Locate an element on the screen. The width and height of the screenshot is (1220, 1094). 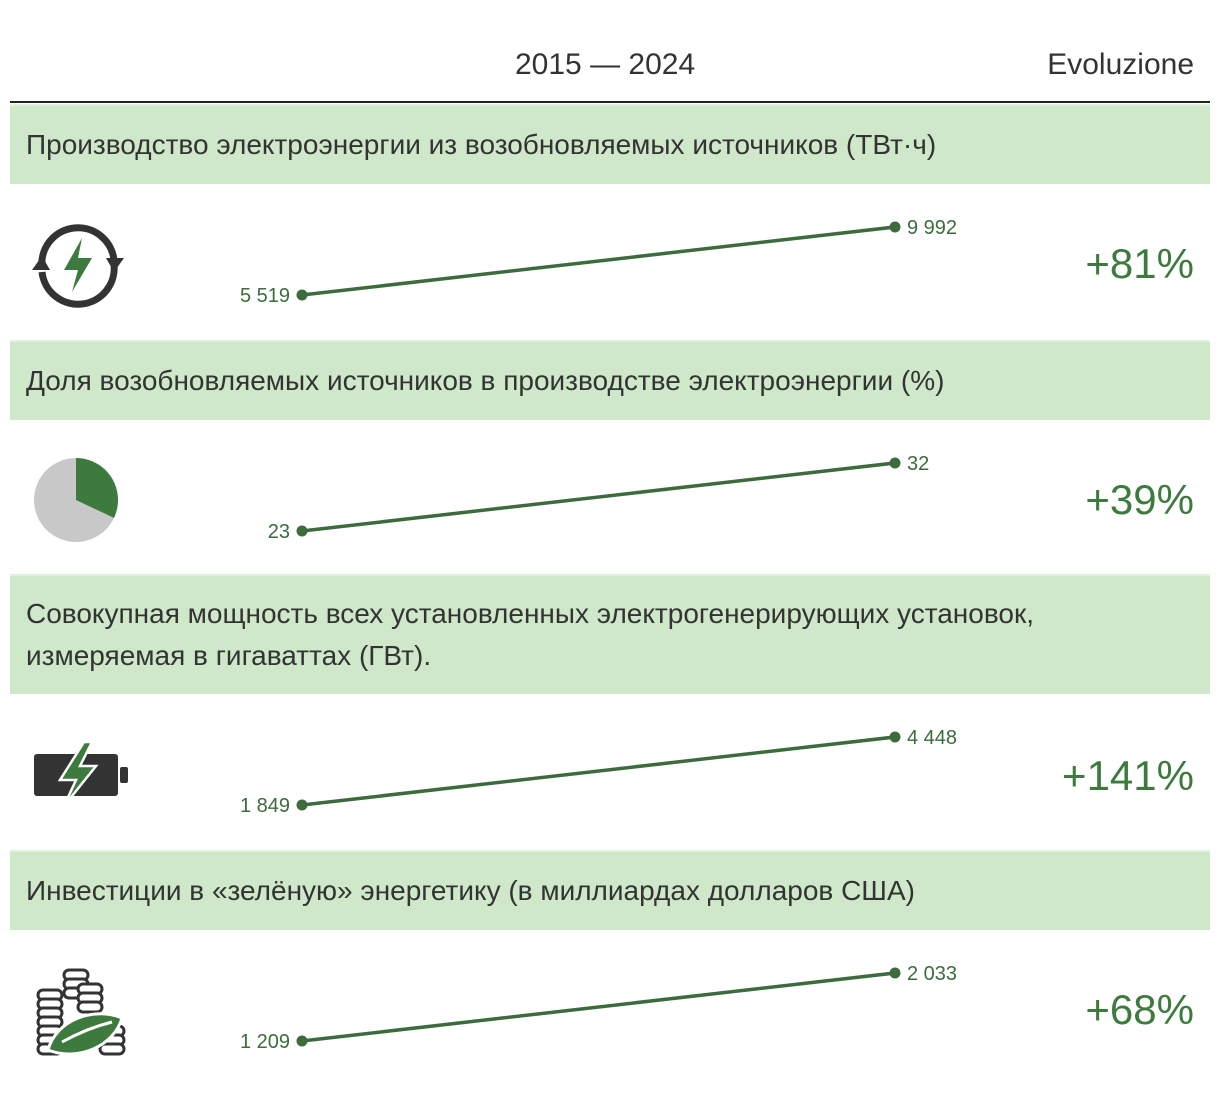
sparkline: 5 519 9 992 is located at coordinates (598, 262).